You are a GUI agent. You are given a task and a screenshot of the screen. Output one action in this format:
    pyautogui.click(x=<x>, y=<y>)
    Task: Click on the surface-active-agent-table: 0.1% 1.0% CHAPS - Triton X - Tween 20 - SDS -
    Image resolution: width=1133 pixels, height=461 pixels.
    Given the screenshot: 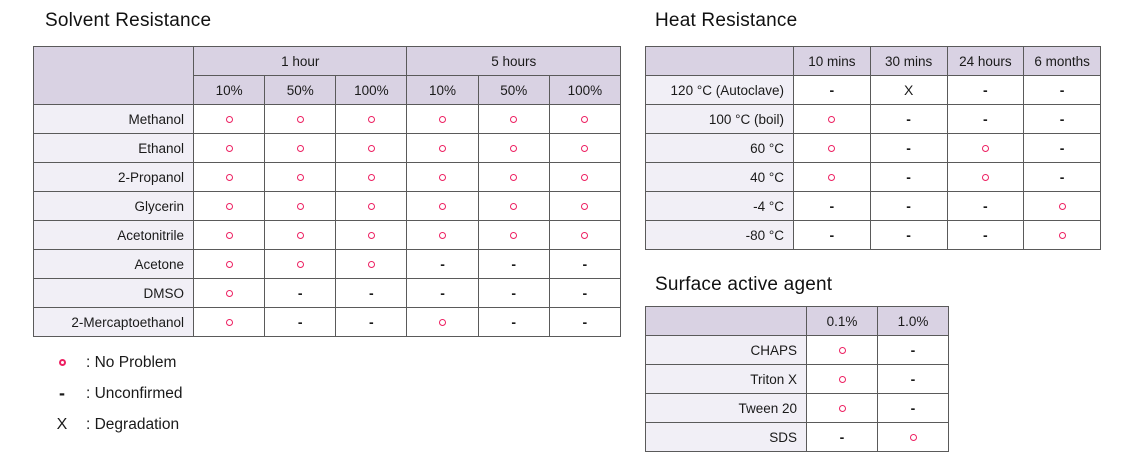 What is the action you would take?
    pyautogui.click(x=797, y=379)
    